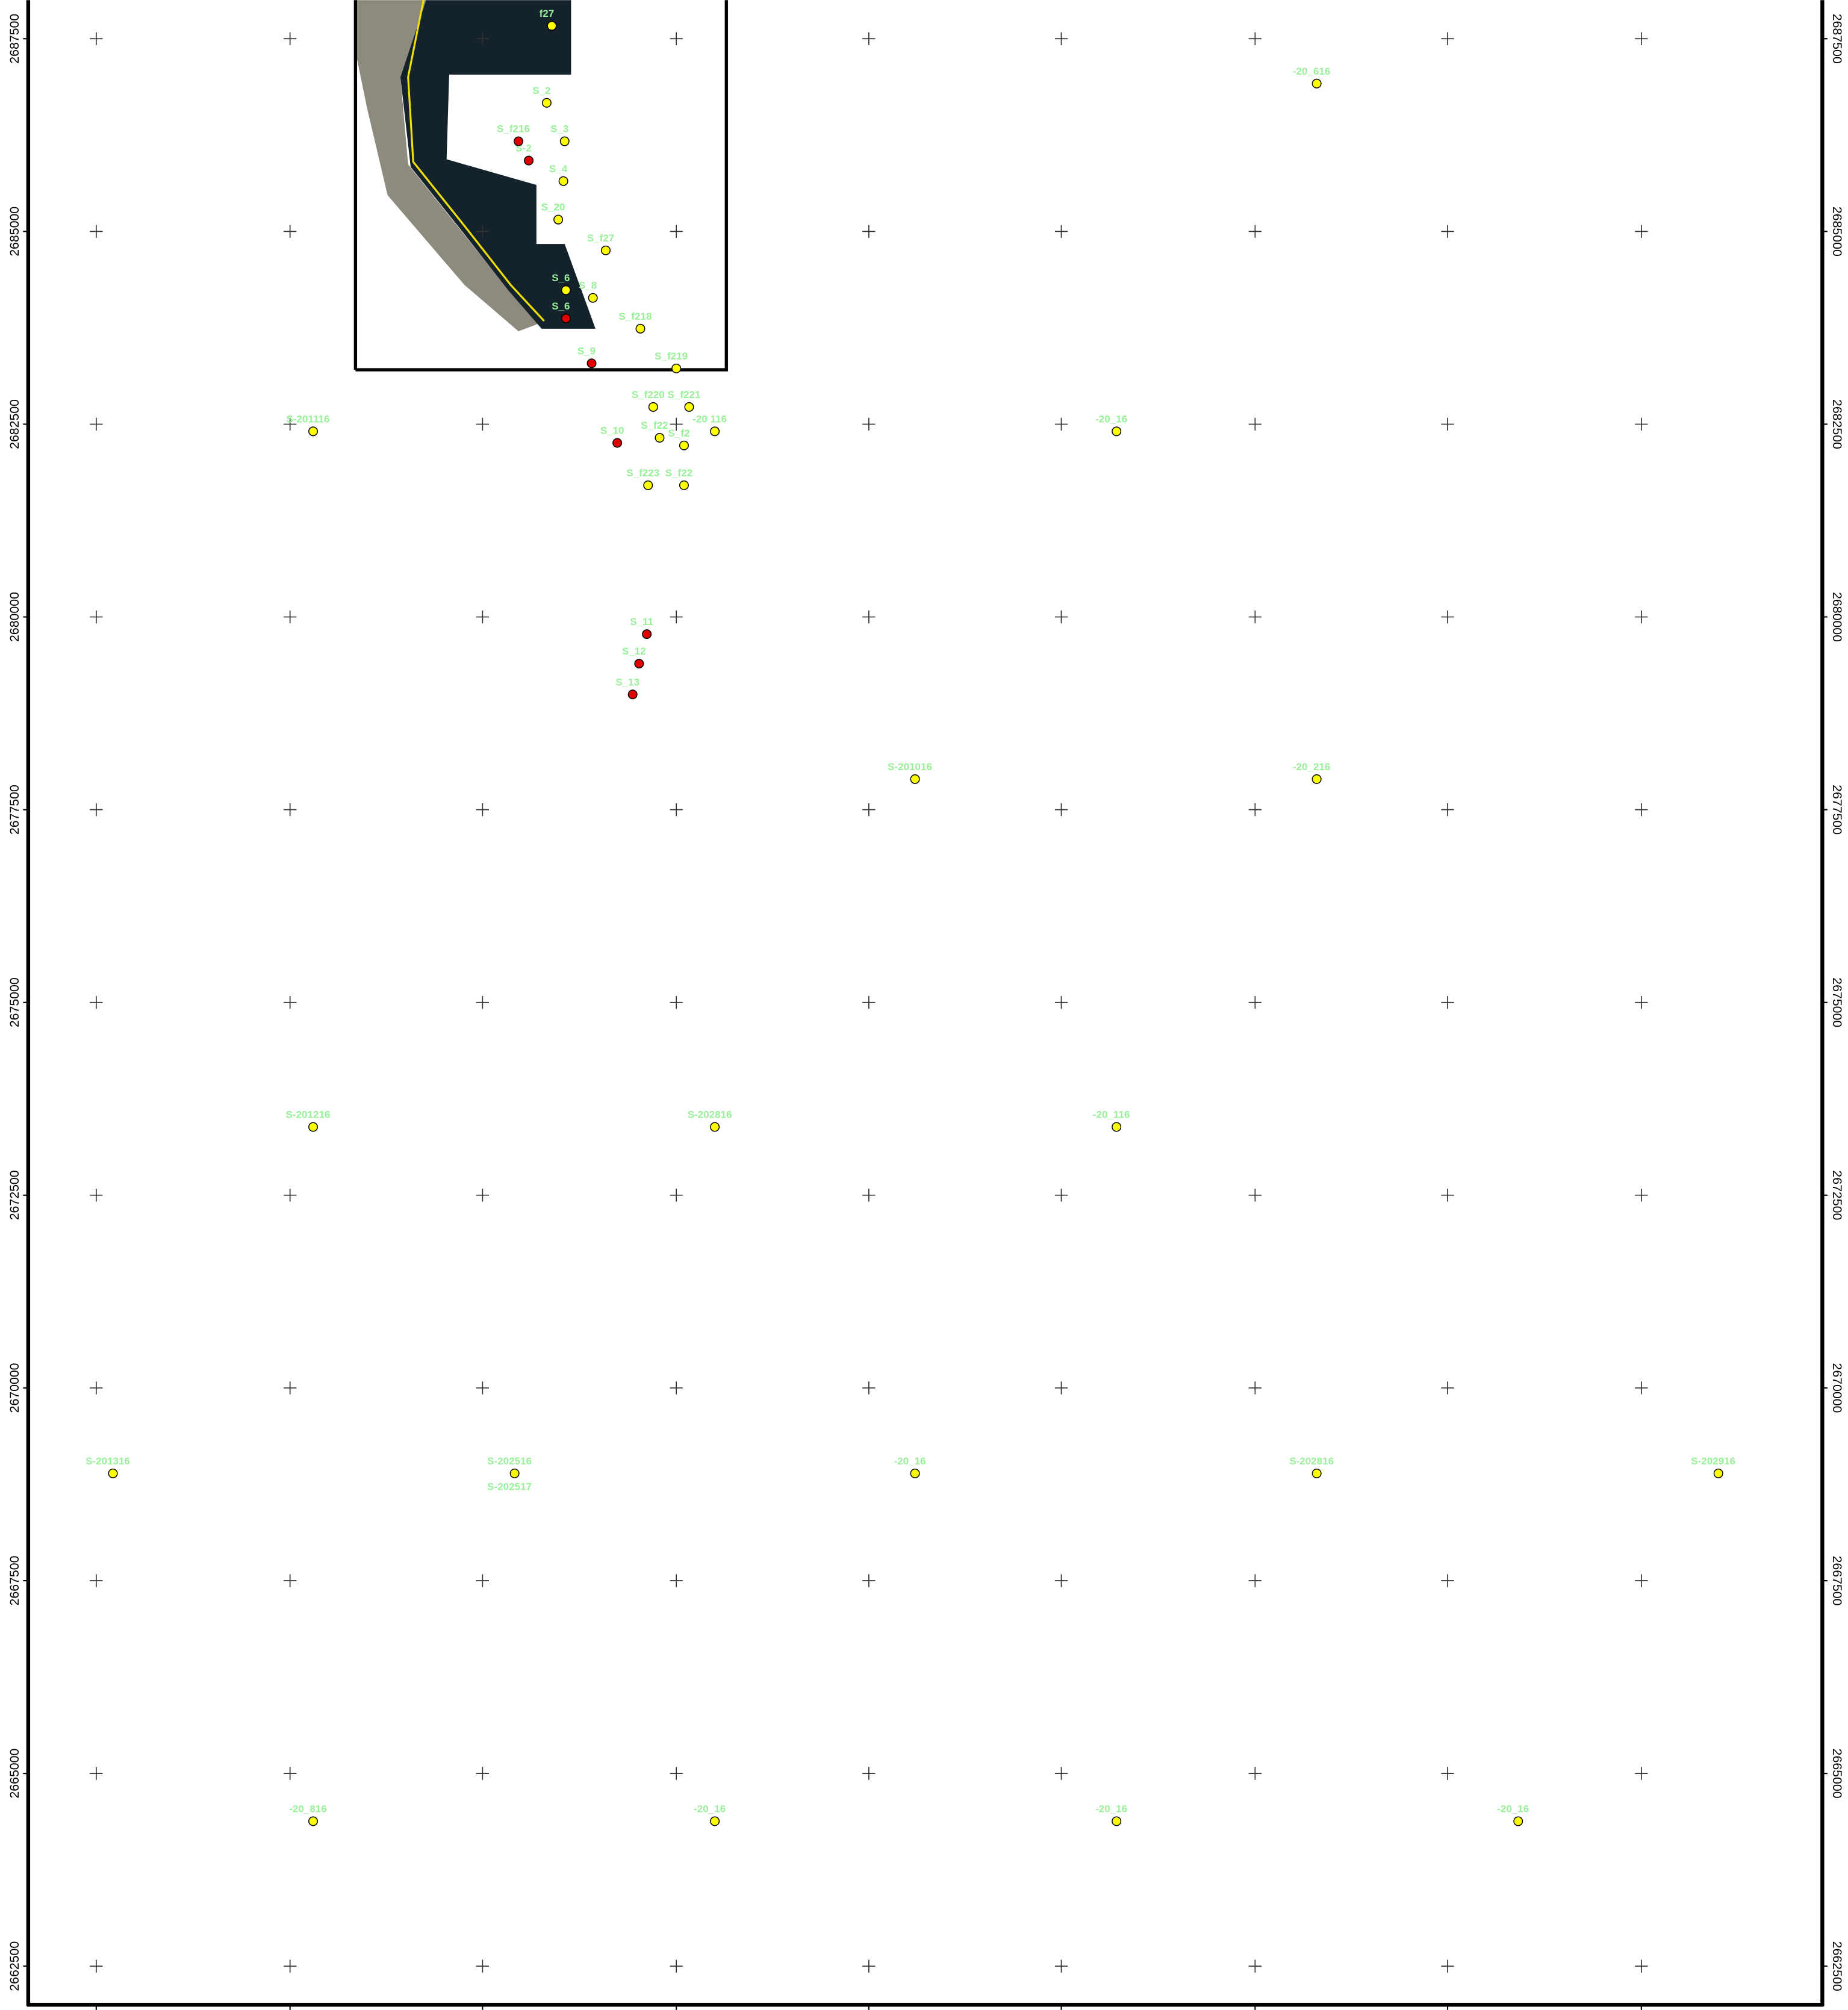 The height and width of the screenshot is (2010, 1848). I want to click on inset-image, so click(540, 186).